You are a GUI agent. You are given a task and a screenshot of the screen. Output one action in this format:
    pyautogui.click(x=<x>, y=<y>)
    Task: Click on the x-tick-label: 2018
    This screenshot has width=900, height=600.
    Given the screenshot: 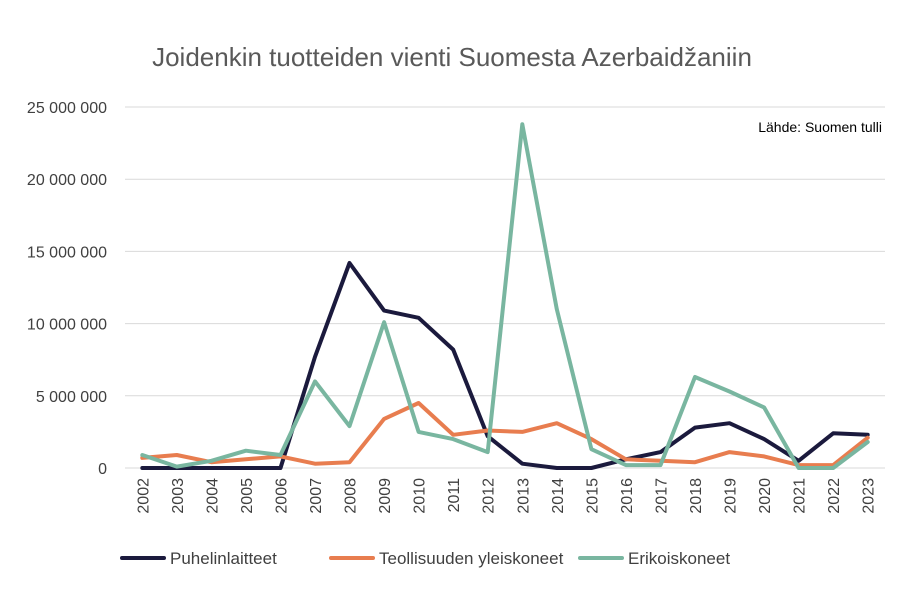 What is the action you would take?
    pyautogui.click(x=696, y=496)
    